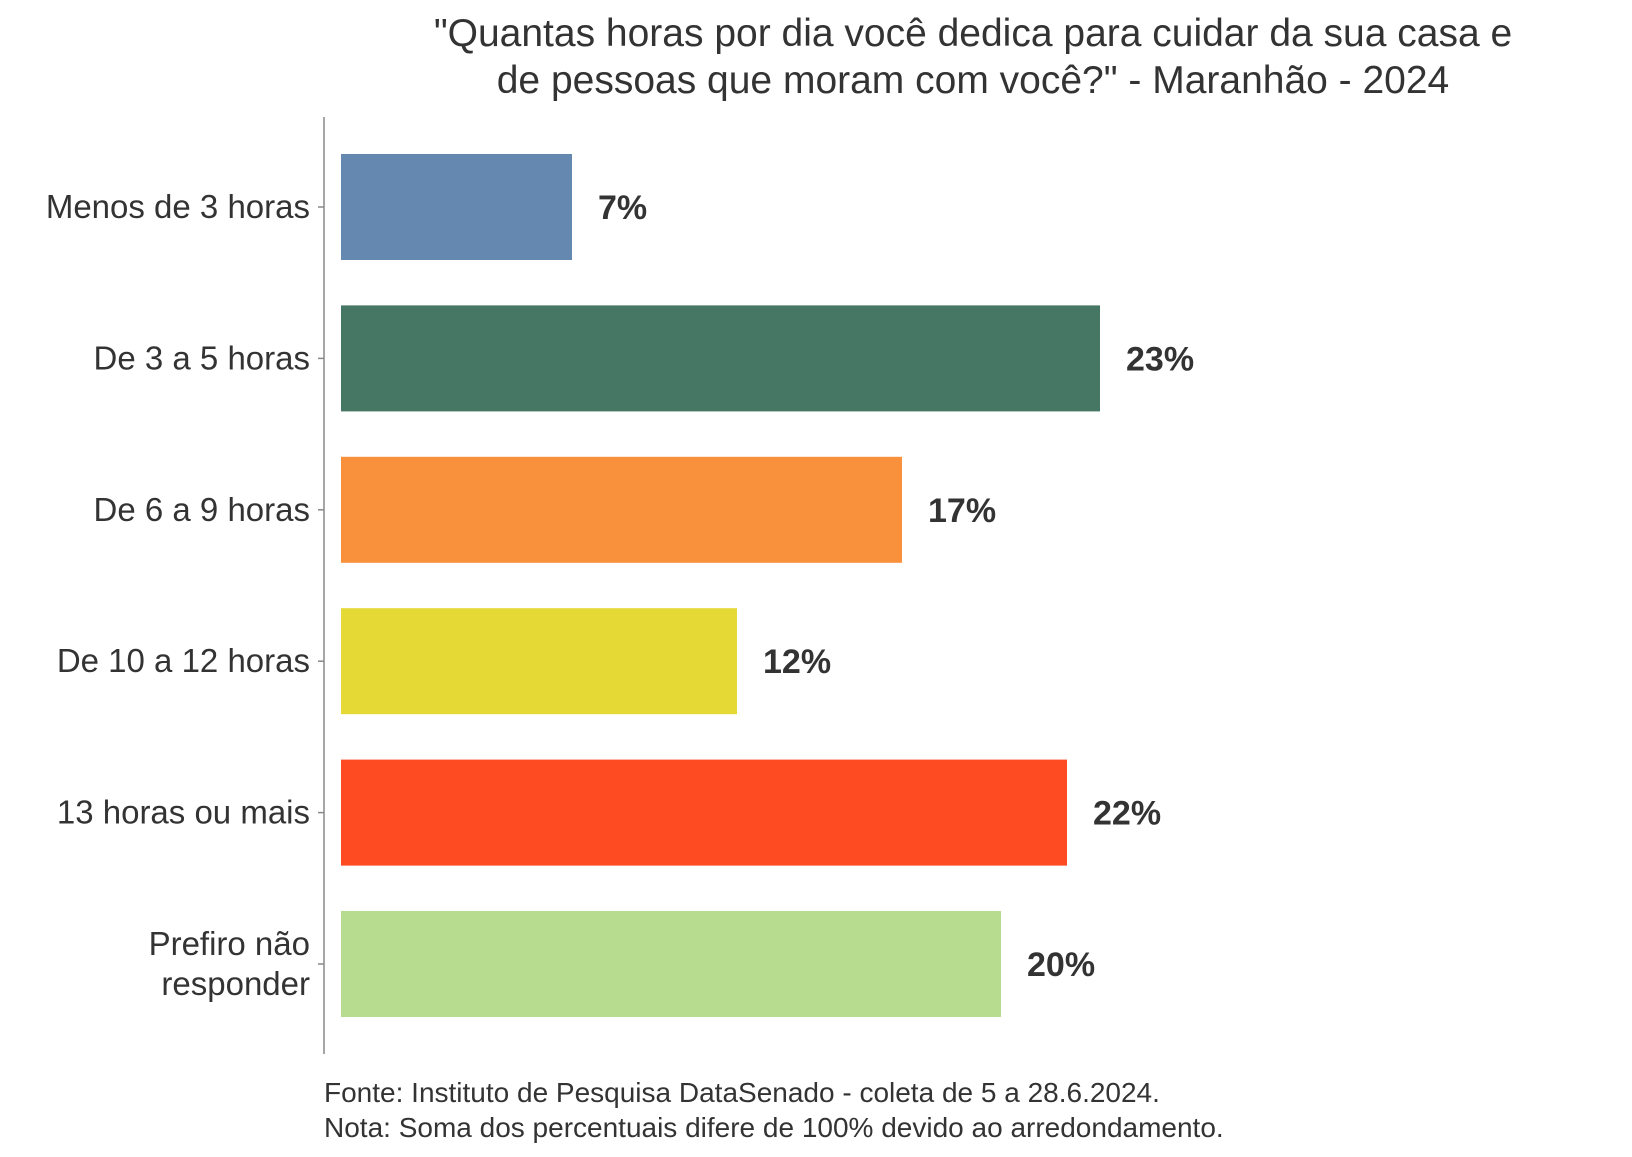 The image size is (1632, 1157). What do you see at coordinates (1160, 359) in the screenshot?
I see `data-label: 23%` at bounding box center [1160, 359].